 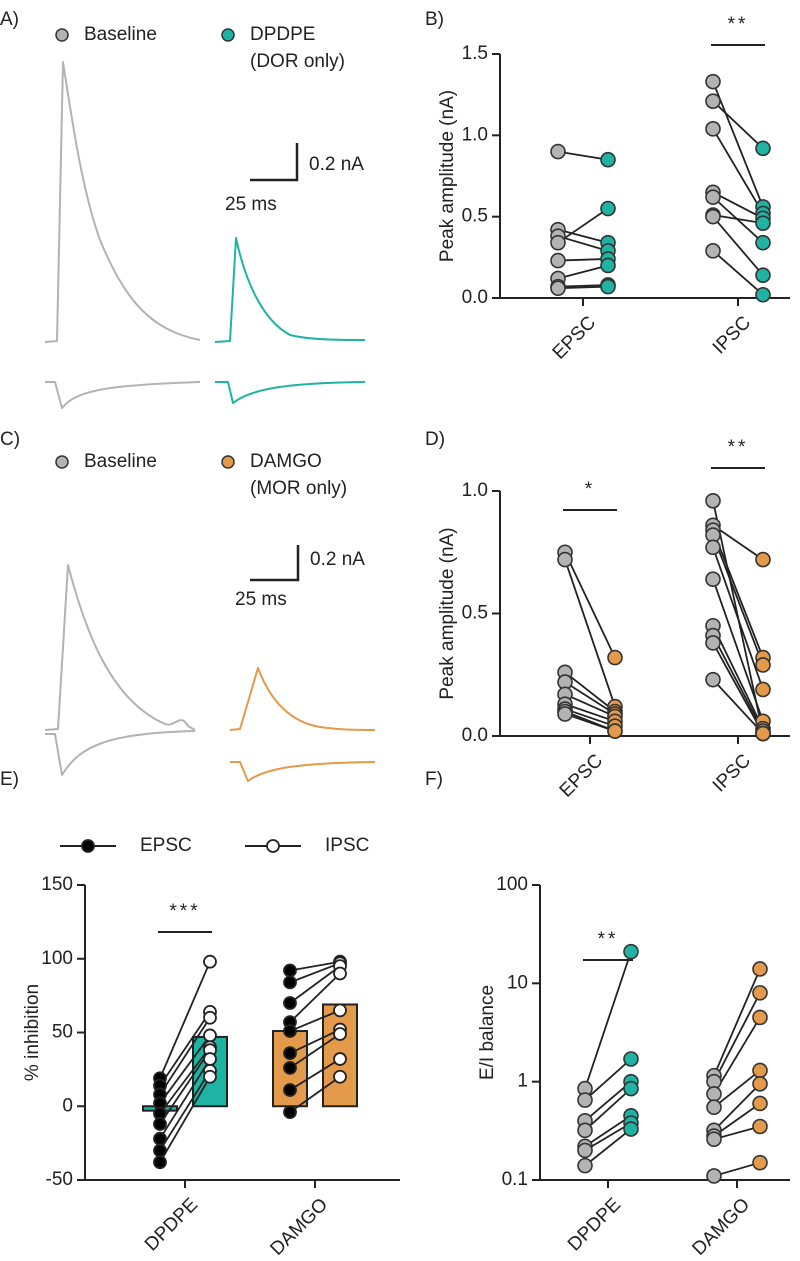 What do you see at coordinates (475, 134) in the screenshot?
I see `y-tick-label: 1.0` at bounding box center [475, 134].